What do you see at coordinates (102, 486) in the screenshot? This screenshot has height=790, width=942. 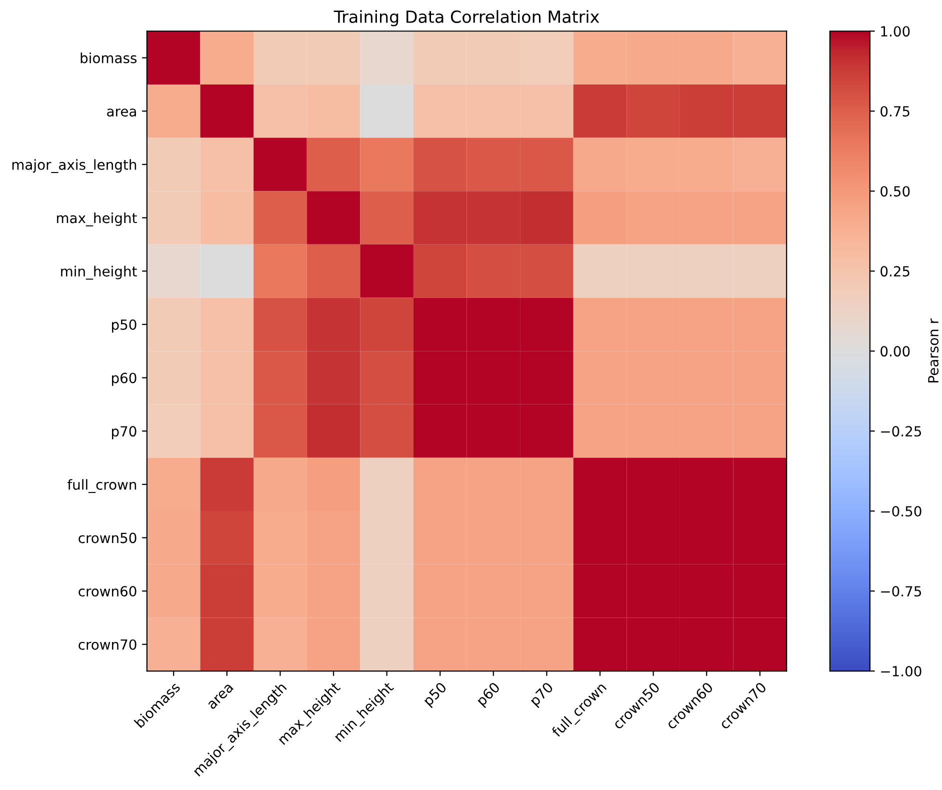 I see `y-tick-label: full_crown` at bounding box center [102, 486].